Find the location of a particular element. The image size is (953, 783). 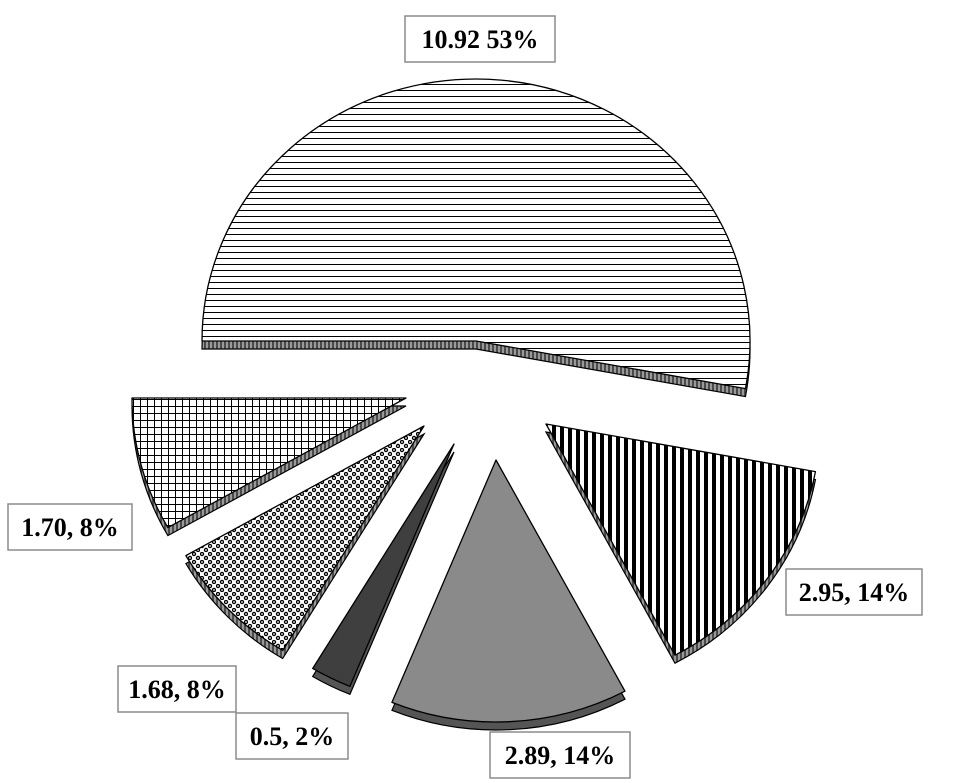

data-label-4: 0.5, 2% is located at coordinates (292, 736).